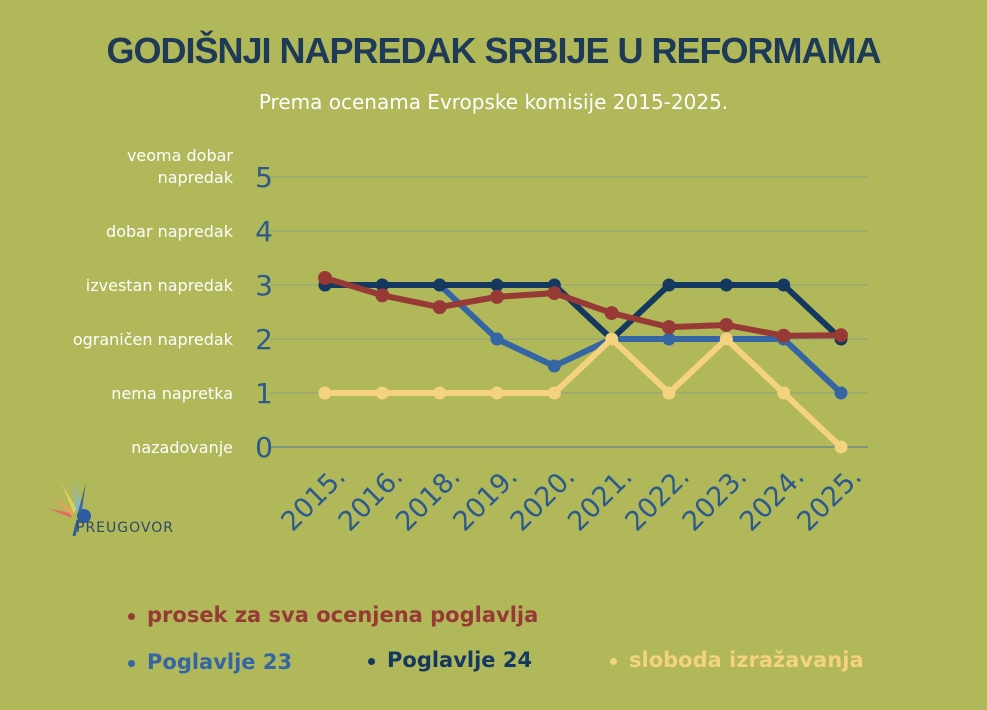  Describe the element at coordinates (172, 393) in the screenshot. I see `y-tick-label: nema napretka` at that location.